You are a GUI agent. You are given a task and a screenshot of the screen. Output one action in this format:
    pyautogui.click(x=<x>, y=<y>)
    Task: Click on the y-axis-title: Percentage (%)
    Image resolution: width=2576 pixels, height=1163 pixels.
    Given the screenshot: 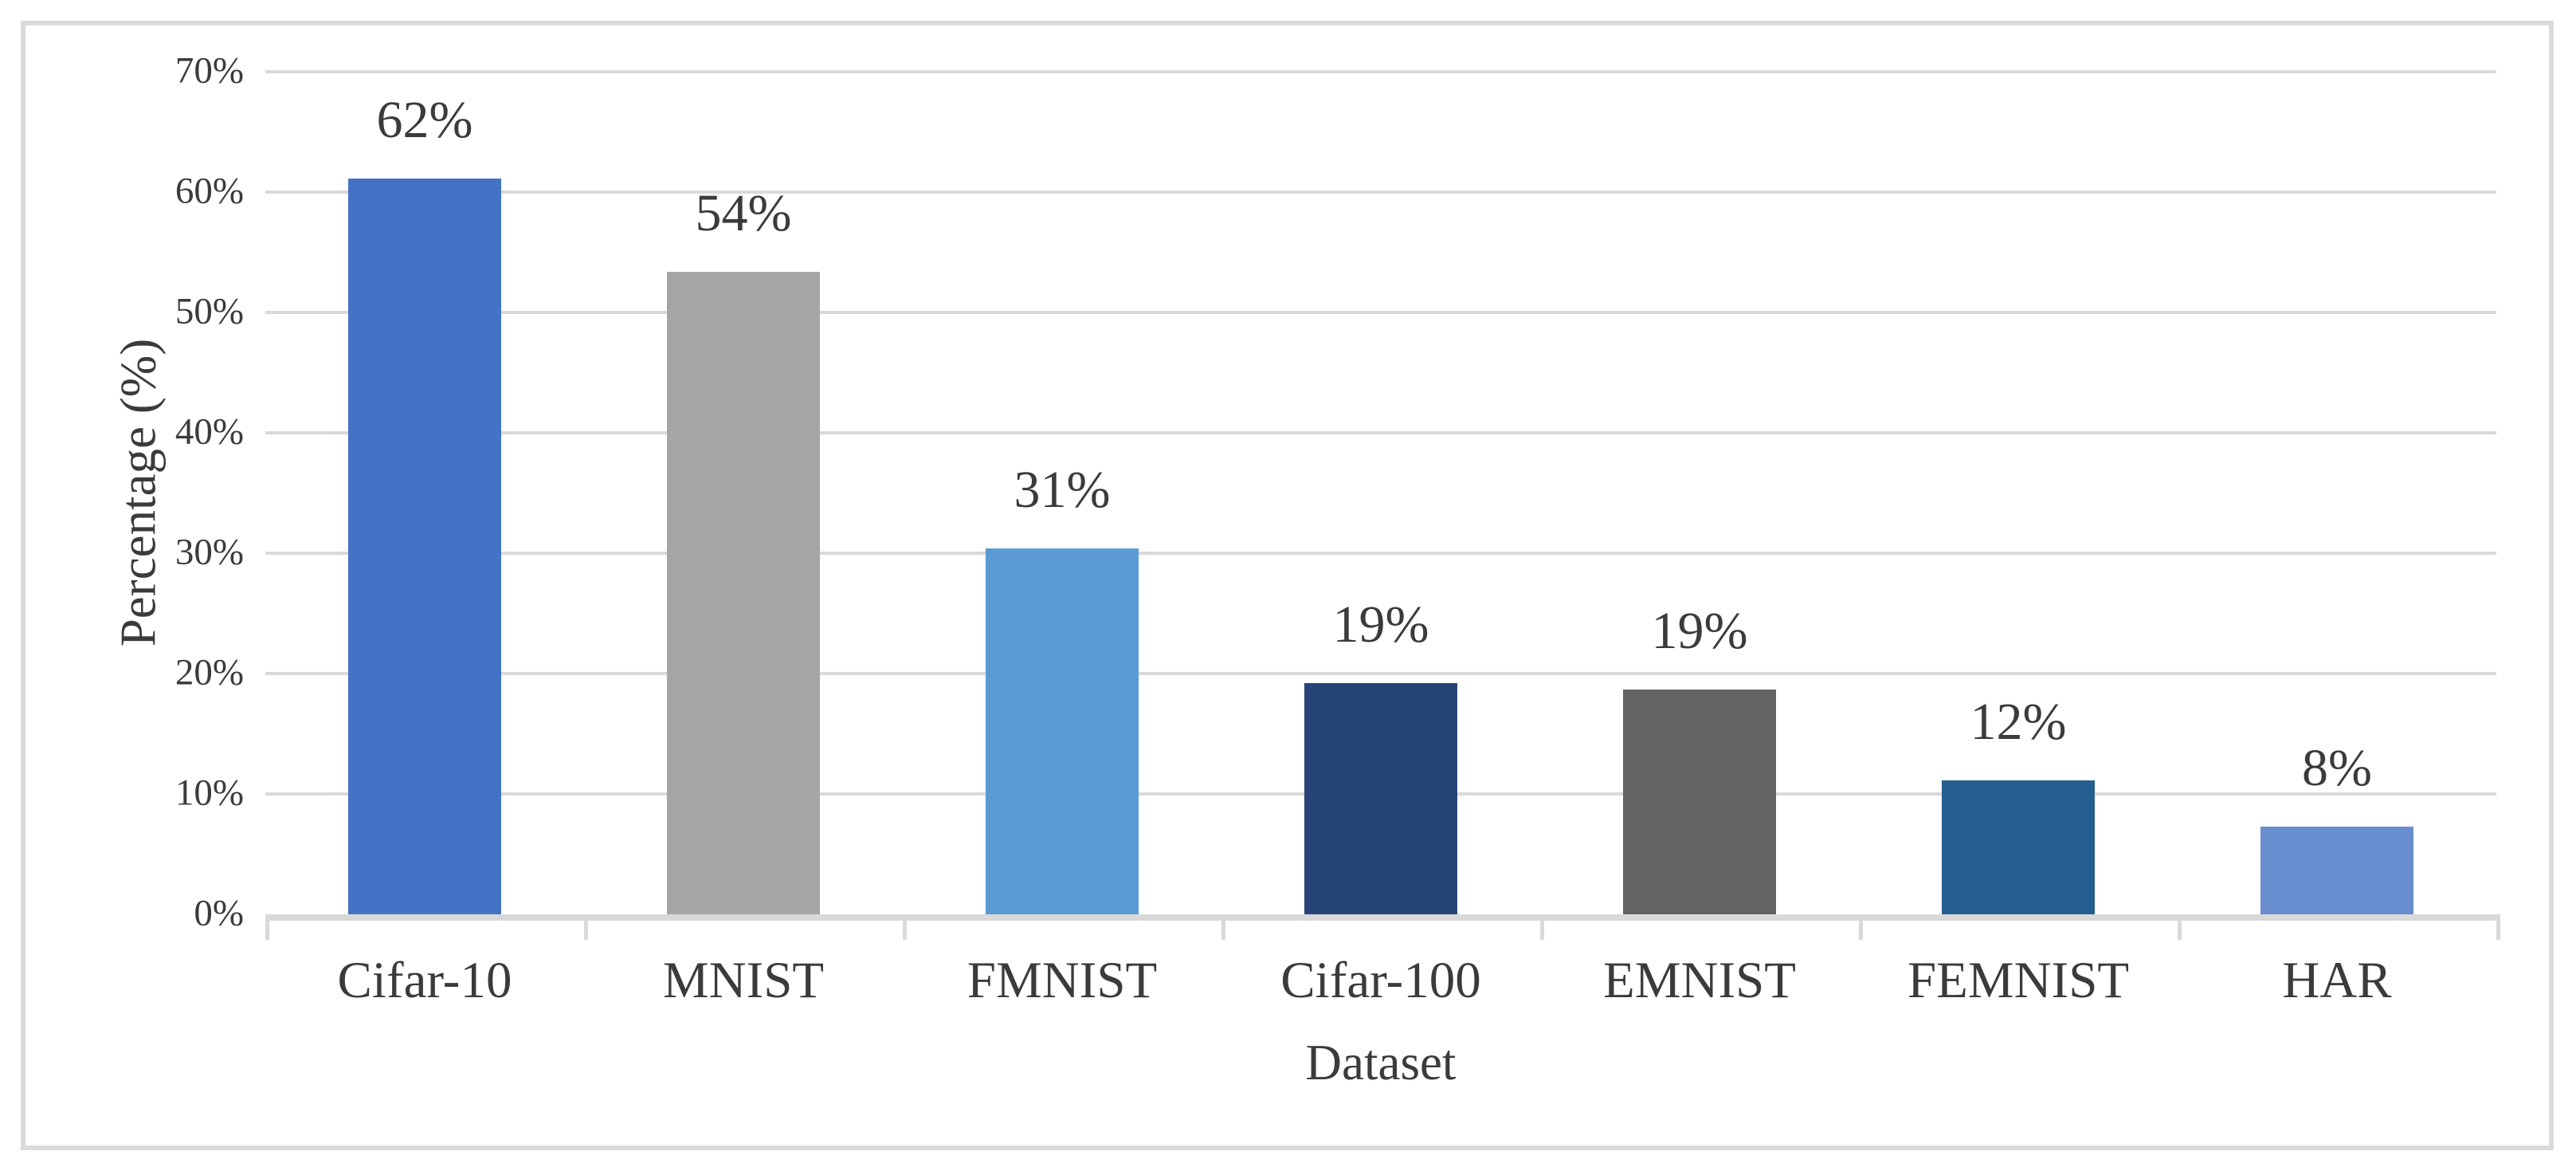 What is the action you would take?
    pyautogui.click(x=138, y=493)
    